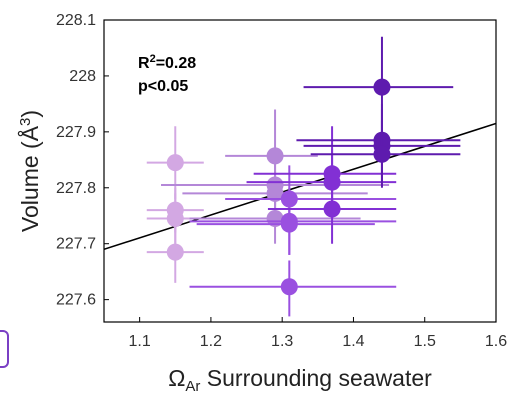  Describe the element at coordinates (163, 86) in the screenshot. I see `p-value-annotation: p<0.05` at that location.